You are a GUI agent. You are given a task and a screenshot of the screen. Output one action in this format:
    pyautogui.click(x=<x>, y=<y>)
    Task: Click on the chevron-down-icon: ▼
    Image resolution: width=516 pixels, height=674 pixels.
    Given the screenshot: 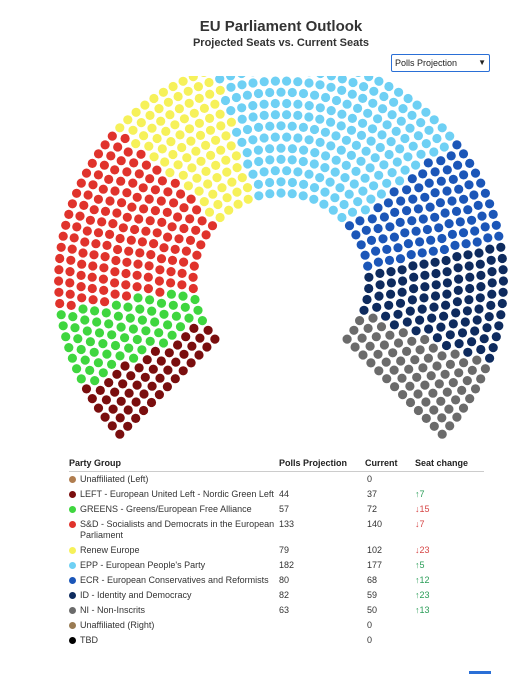 What is the action you would take?
    pyautogui.click(x=482, y=62)
    